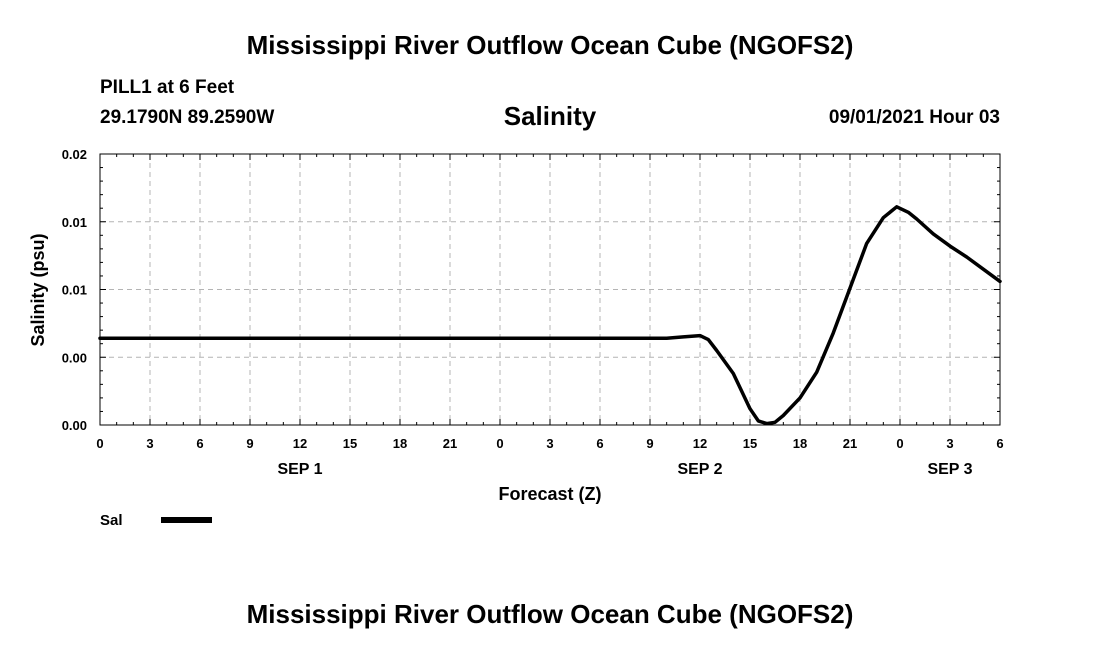 The image size is (1100, 650). I want to click on station-coordinates: 29.1790N 89.2590W, so click(187, 117).